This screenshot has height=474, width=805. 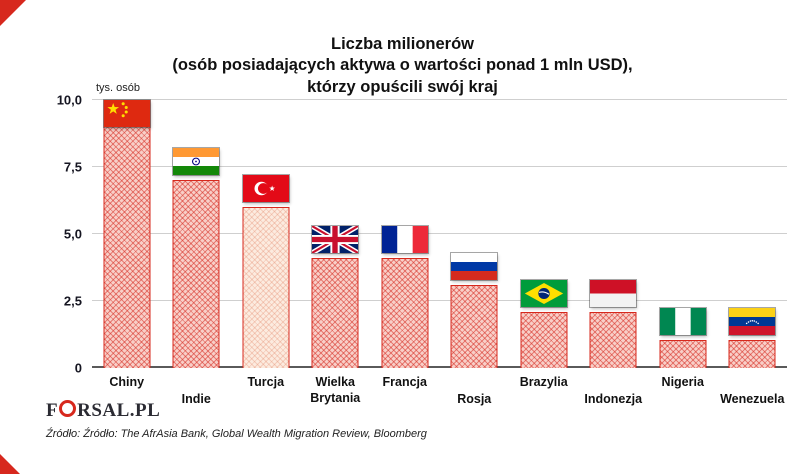 I want to click on bar-group-wielka-brytania: Wielka Brytania, so click(x=336, y=252).